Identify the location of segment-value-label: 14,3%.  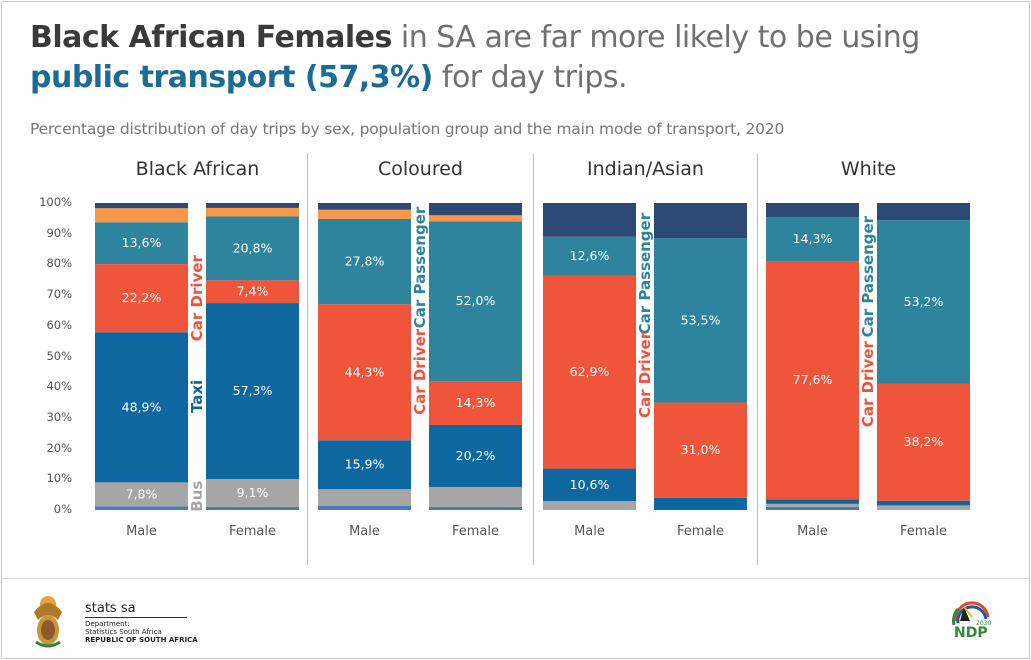
(813, 238).